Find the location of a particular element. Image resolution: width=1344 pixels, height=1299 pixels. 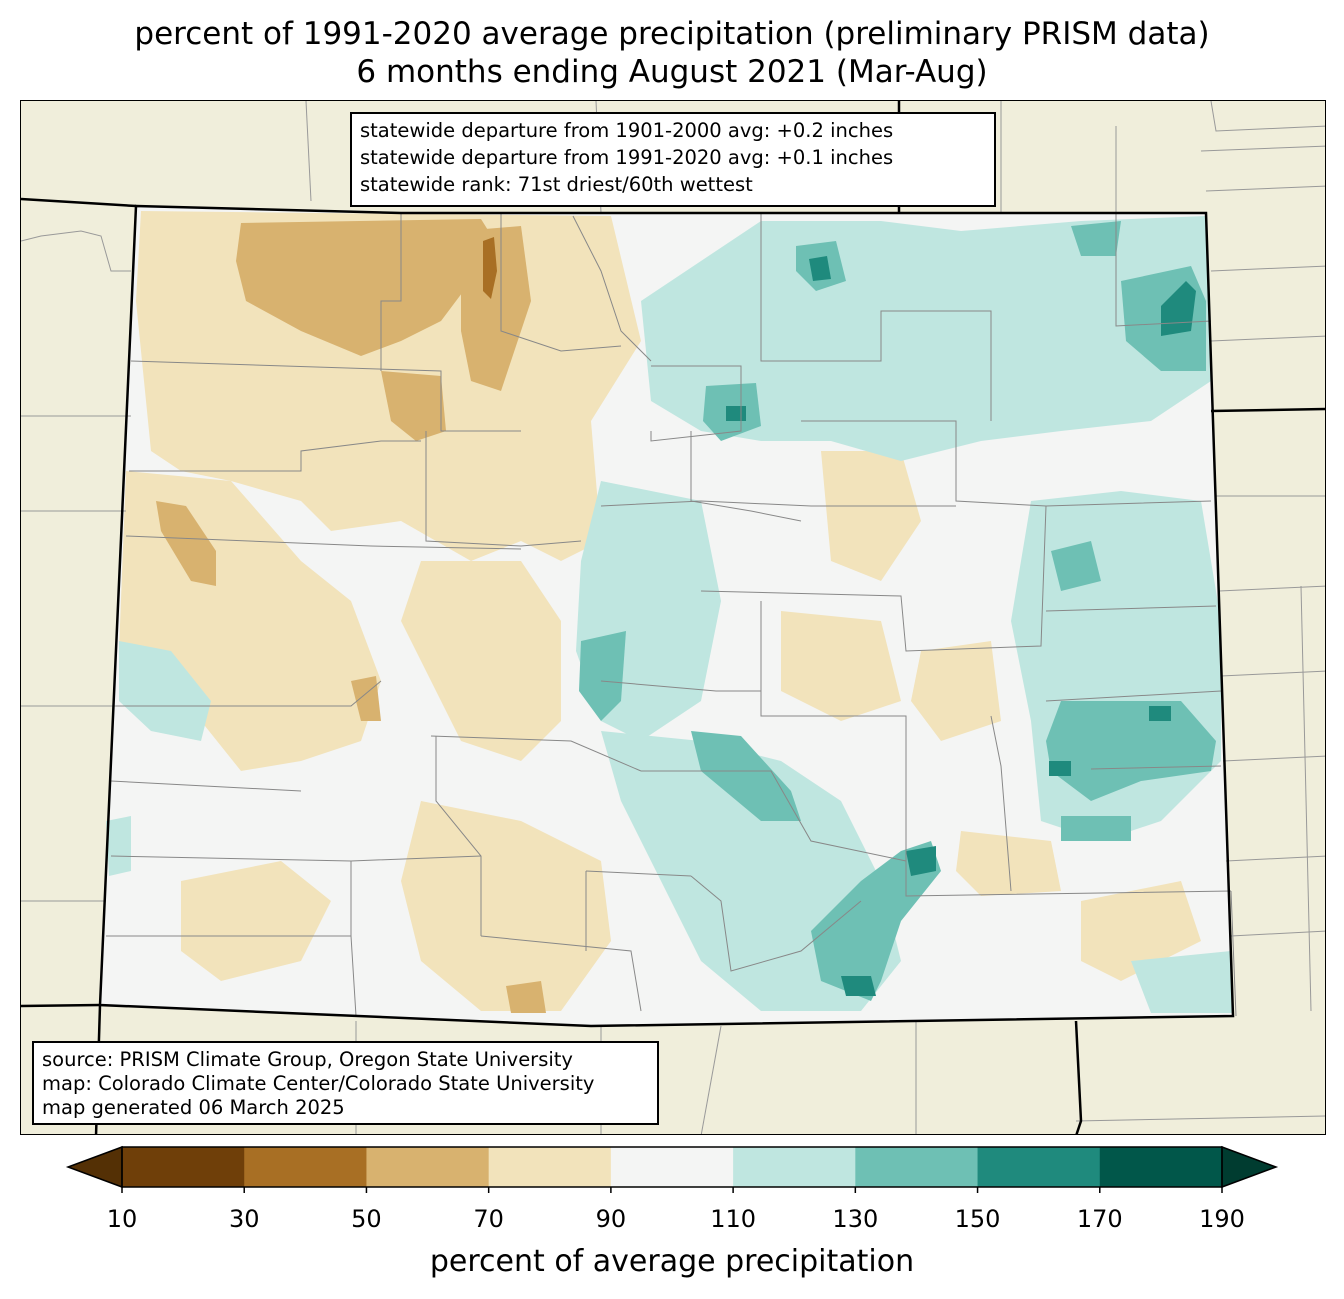

area-130-150-east is located at coordinates (1076, 566).